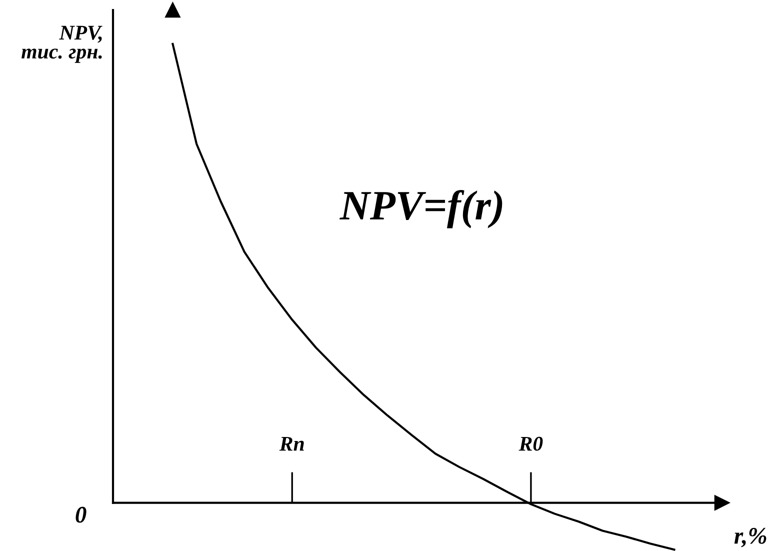 This screenshot has height=551, width=770. What do you see at coordinates (62, 44) in the screenshot?
I see `y-axis-title: NPV, тис. грн.` at bounding box center [62, 44].